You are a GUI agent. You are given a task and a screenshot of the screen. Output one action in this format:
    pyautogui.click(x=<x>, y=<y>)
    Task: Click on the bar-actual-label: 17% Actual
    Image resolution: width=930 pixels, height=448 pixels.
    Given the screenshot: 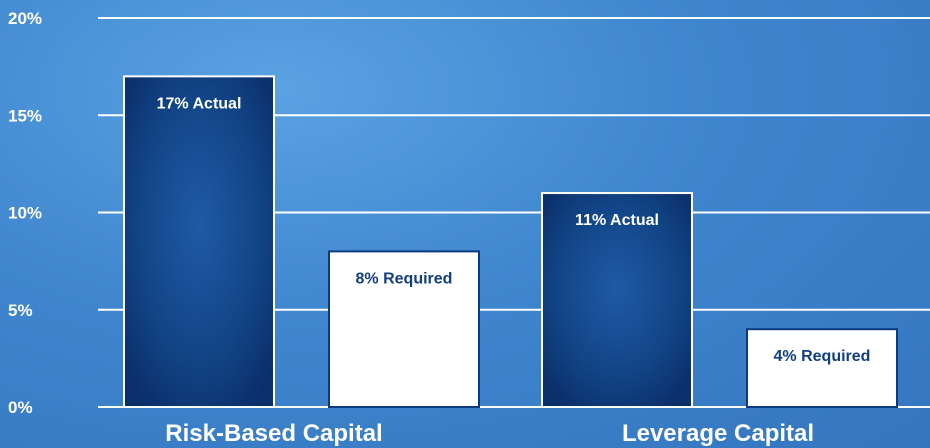 What is the action you would take?
    pyautogui.click(x=199, y=103)
    